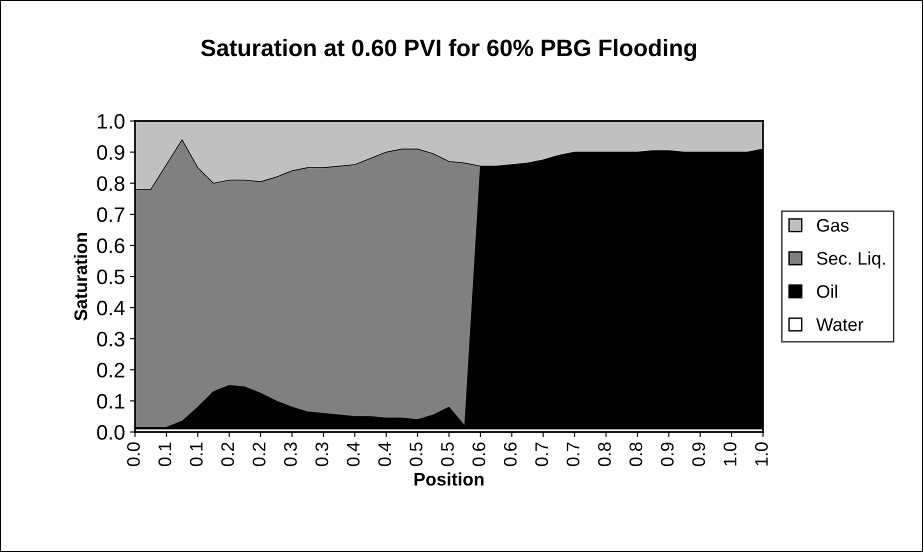 This screenshot has width=923, height=552. I want to click on x-axis-title: Position, so click(449, 479).